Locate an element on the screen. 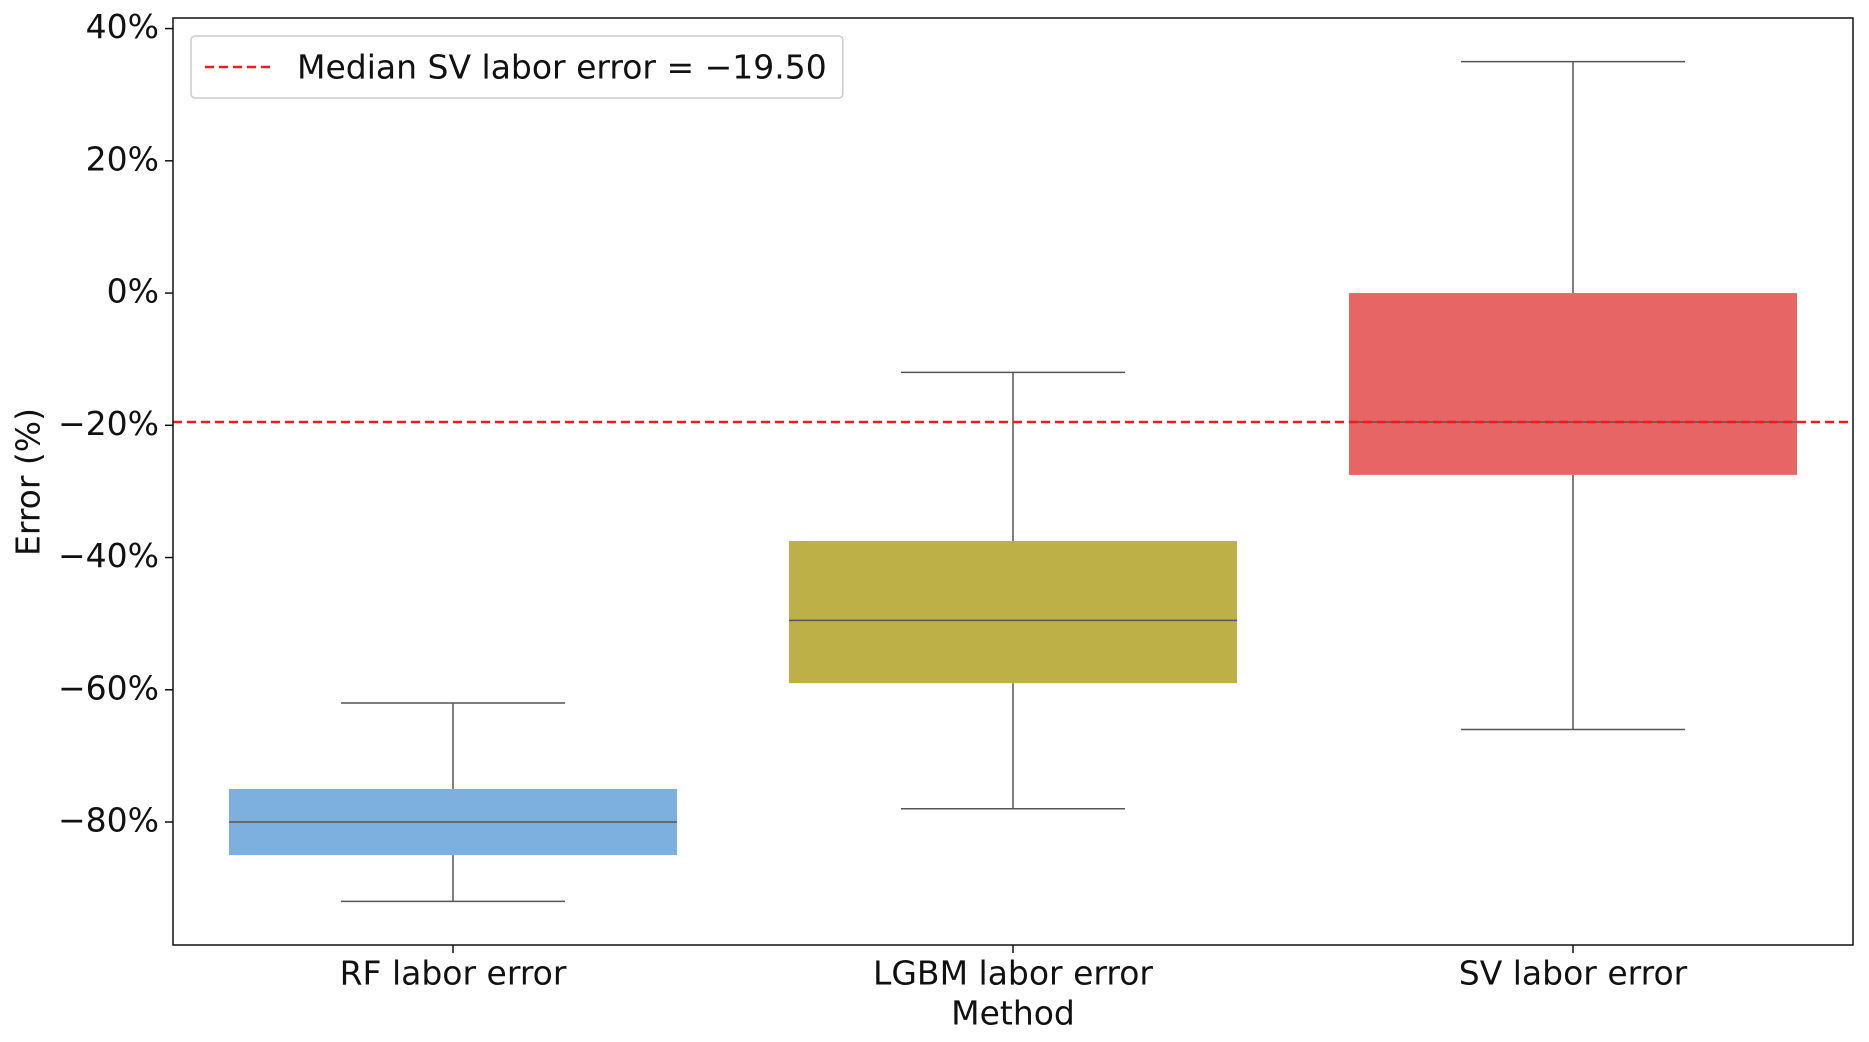 The image size is (1869, 1042). y-tick-label: −20% is located at coordinates (108, 423).